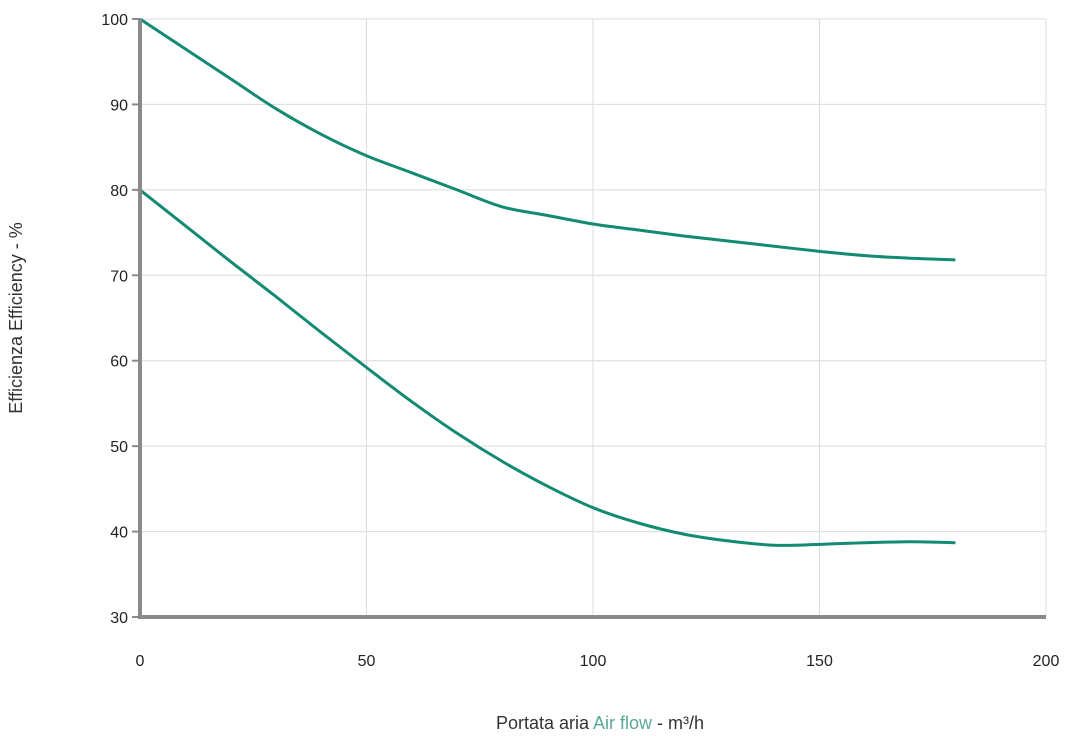  What do you see at coordinates (119, 618) in the screenshot?
I see `y-tick-label-30: 30` at bounding box center [119, 618].